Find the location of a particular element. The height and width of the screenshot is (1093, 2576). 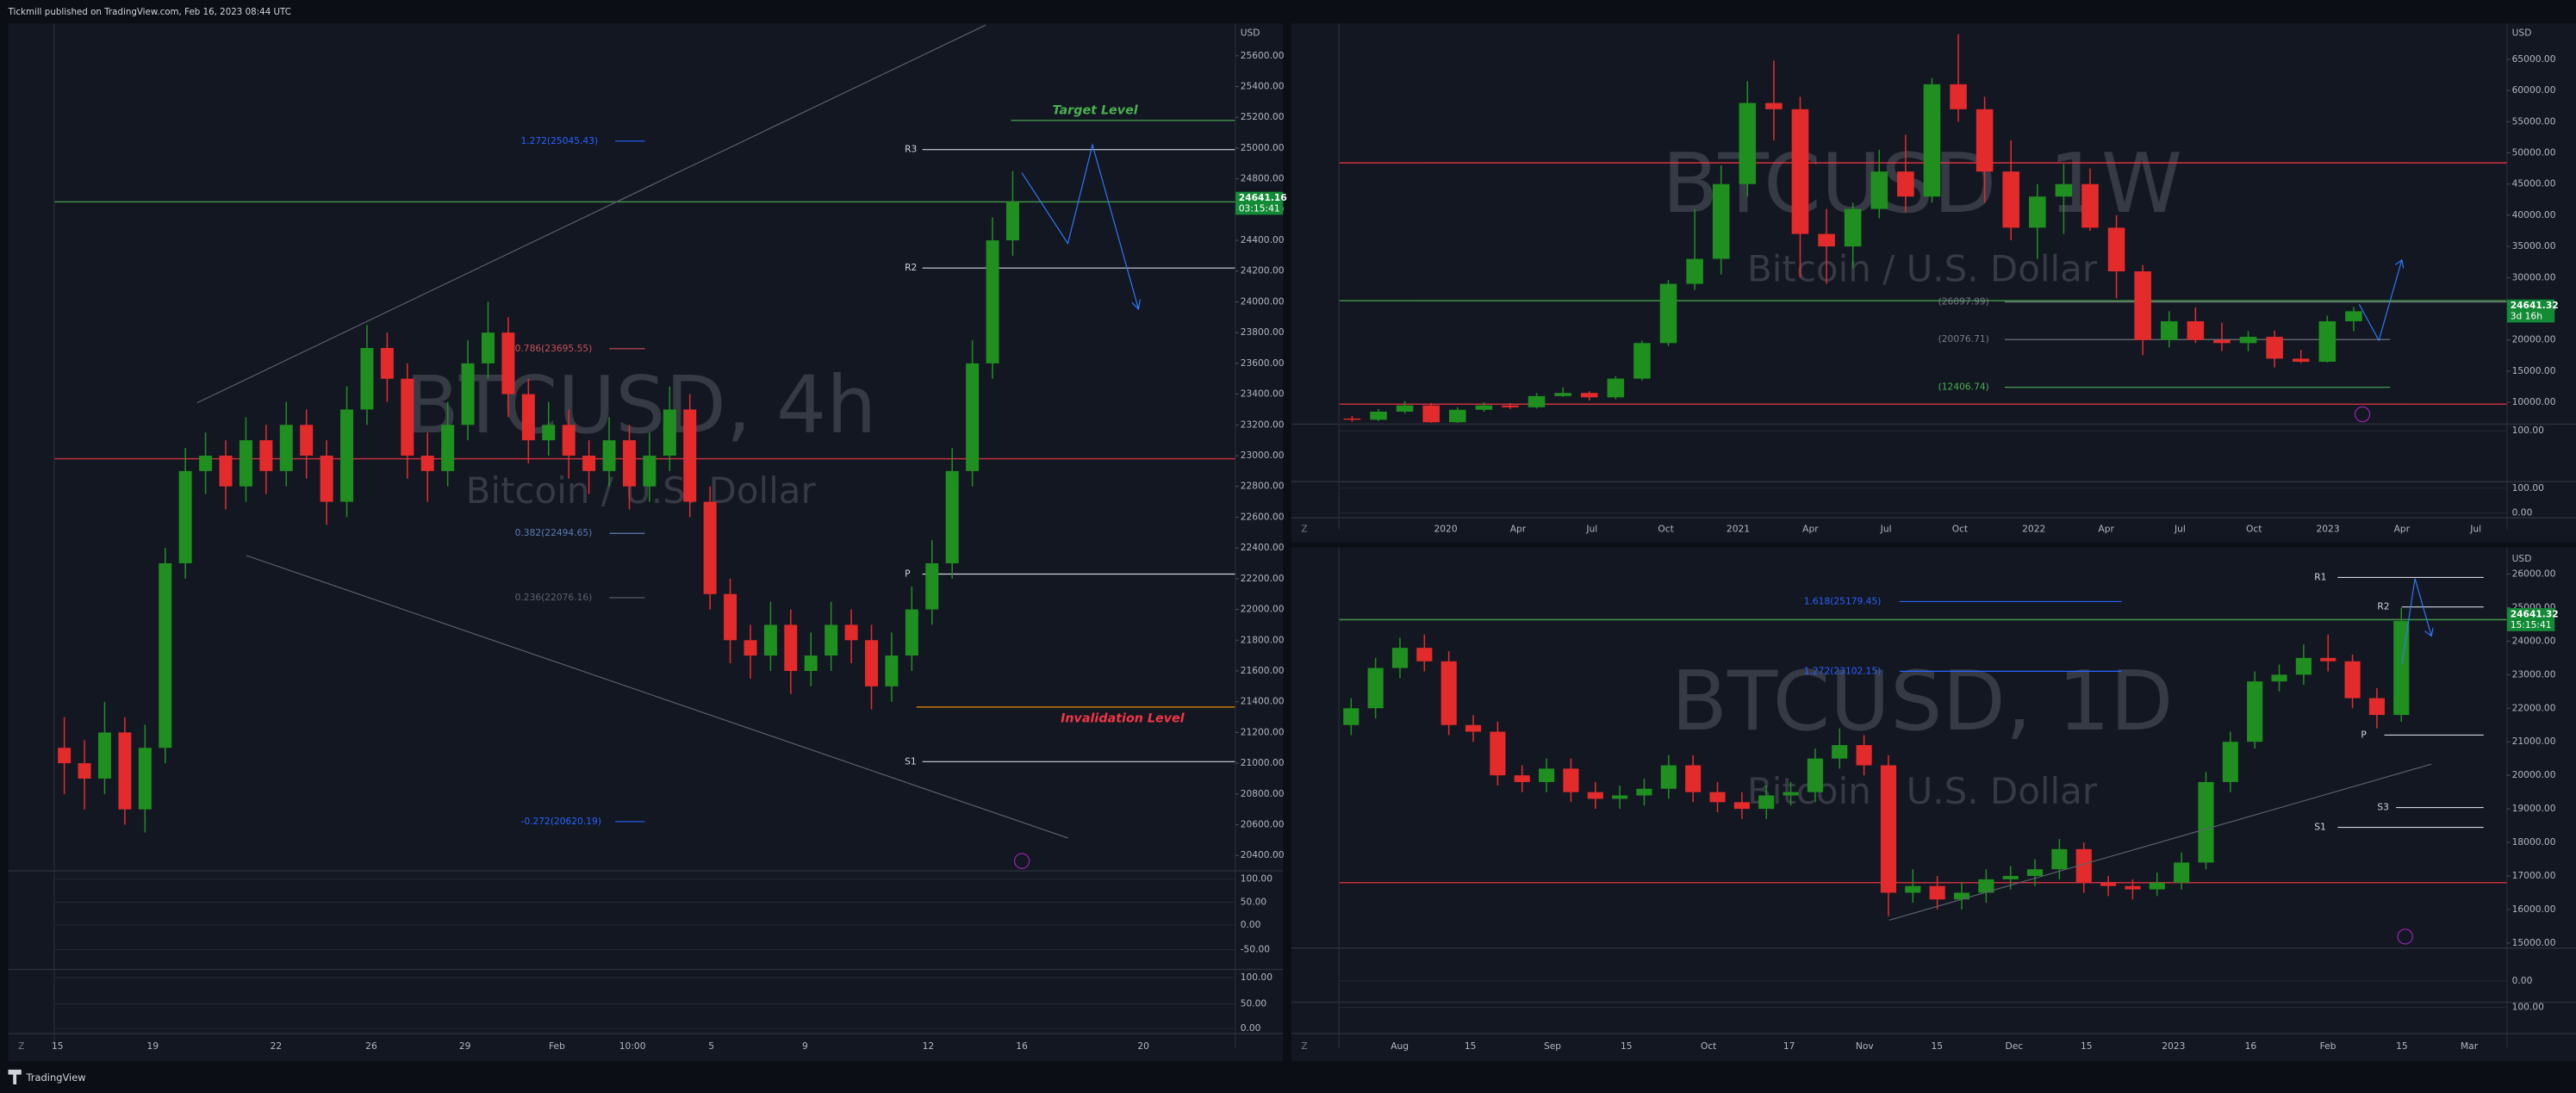

footer-text: TradingView is located at coordinates (56, 1077).